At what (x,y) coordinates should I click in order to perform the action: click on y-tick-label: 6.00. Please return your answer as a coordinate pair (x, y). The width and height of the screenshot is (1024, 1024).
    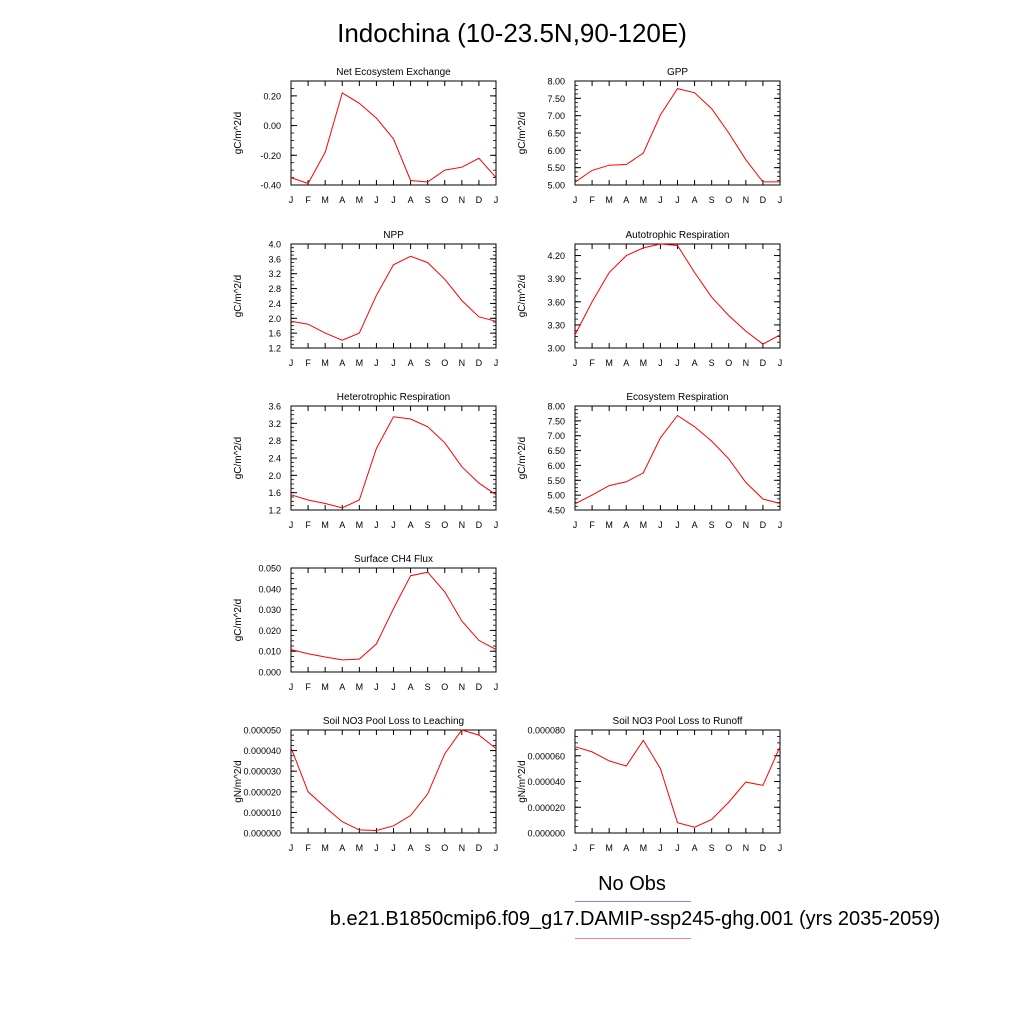
    Looking at the image, I should click on (556, 151).